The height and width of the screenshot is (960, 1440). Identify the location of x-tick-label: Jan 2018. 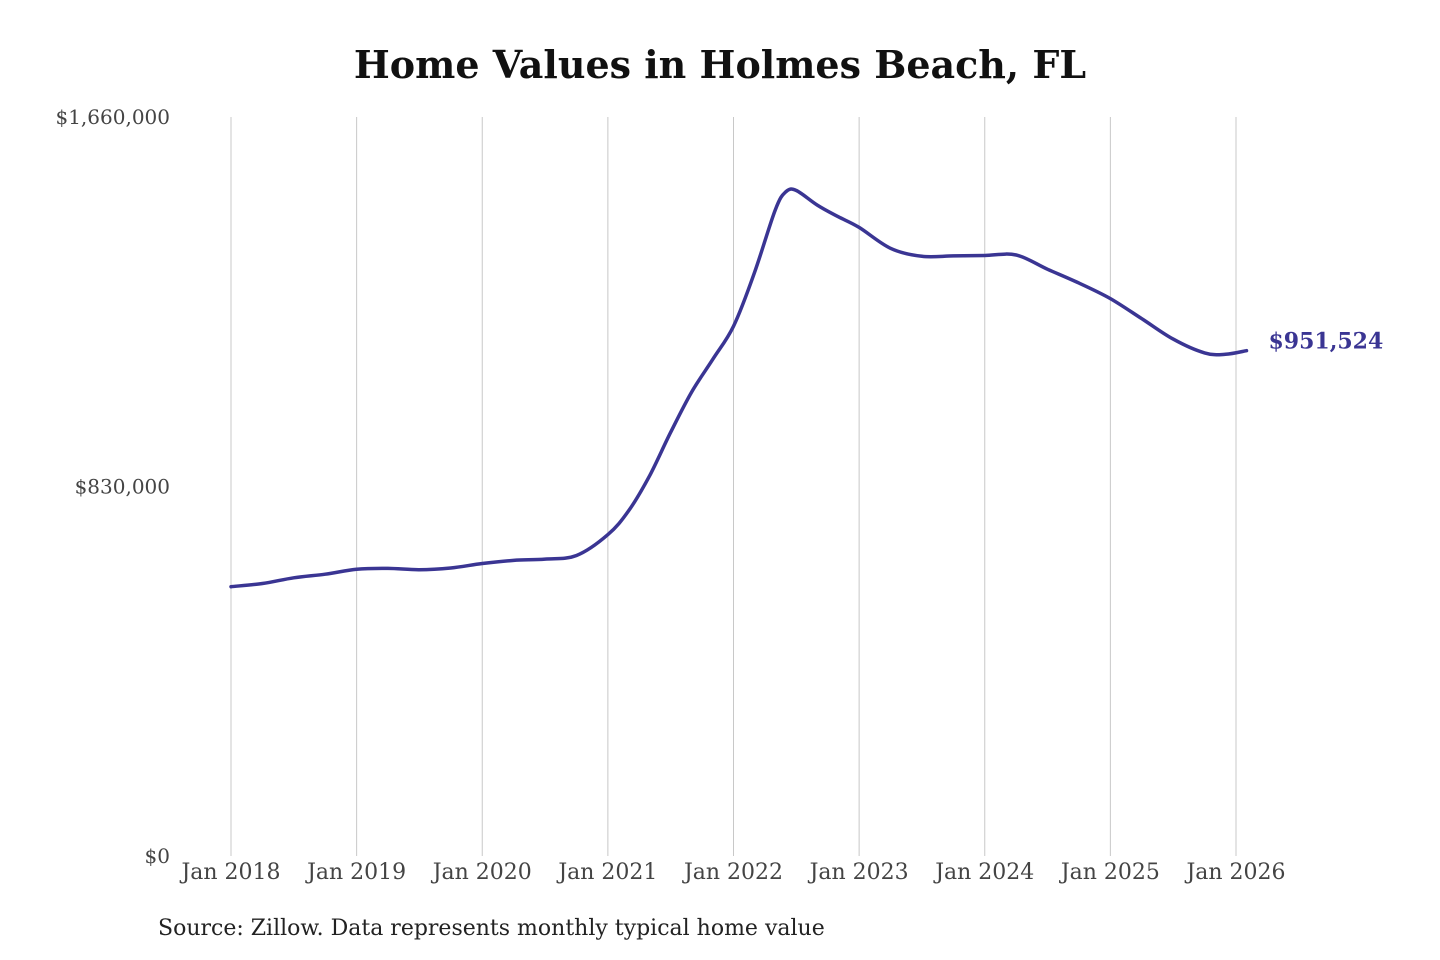
(229, 872).